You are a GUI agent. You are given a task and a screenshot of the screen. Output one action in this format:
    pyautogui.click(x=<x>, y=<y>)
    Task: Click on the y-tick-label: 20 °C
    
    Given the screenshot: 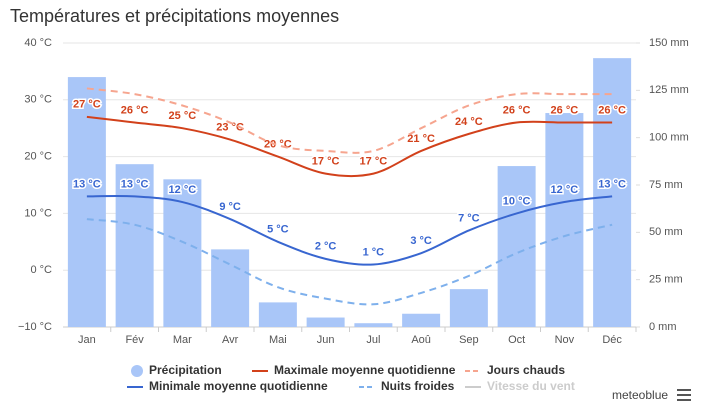 What is the action you would take?
    pyautogui.click(x=38, y=157)
    